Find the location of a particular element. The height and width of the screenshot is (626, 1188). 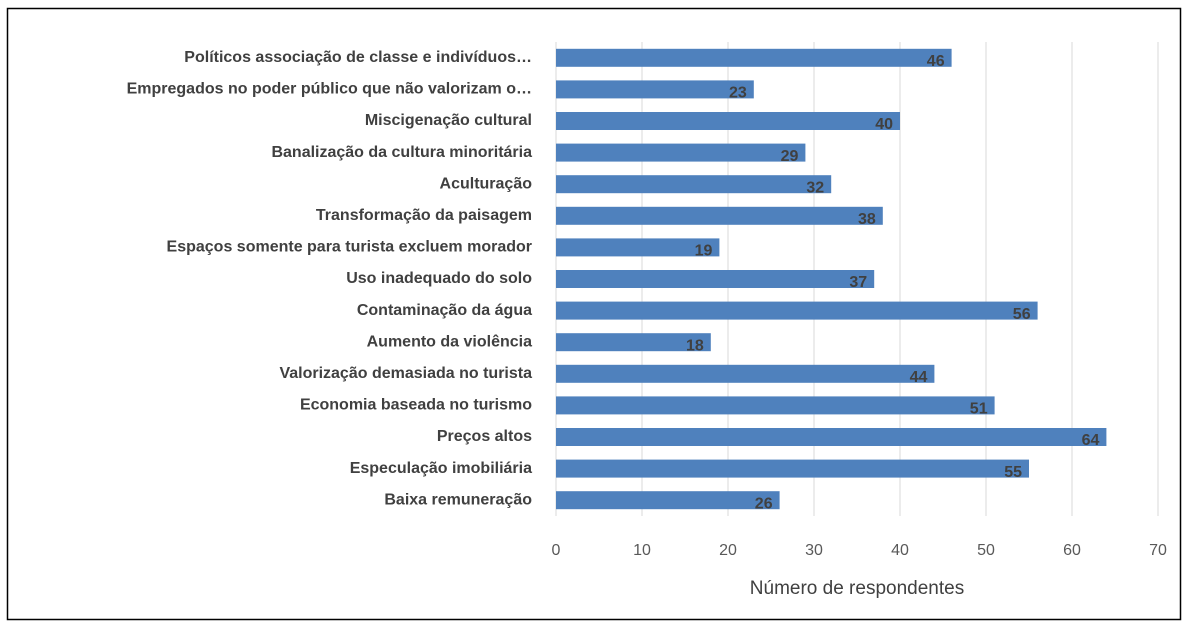

value-label: 29 is located at coordinates (790, 156).